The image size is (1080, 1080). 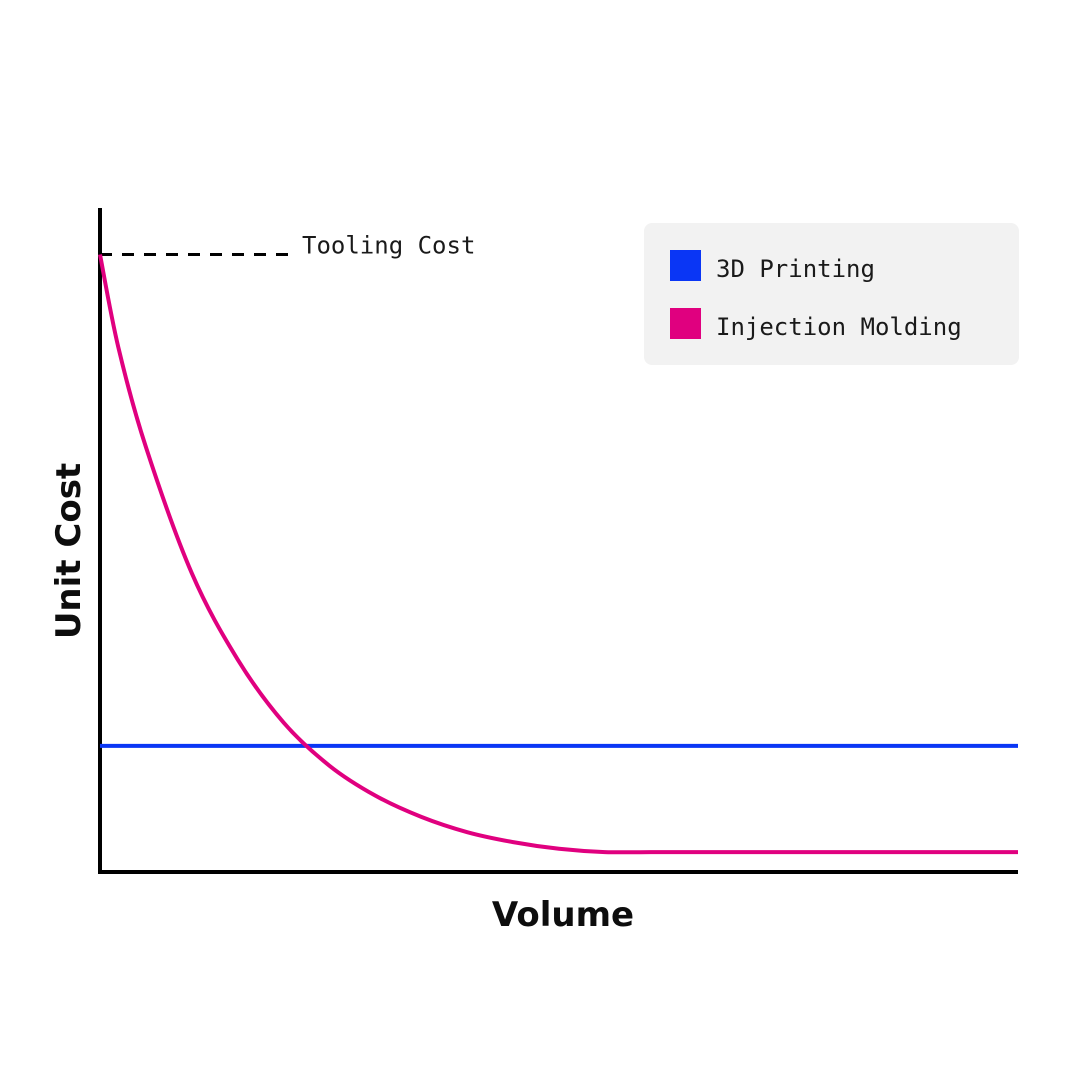 I want to click on legend: 3D Printing Injection Molding, so click(x=831, y=294).